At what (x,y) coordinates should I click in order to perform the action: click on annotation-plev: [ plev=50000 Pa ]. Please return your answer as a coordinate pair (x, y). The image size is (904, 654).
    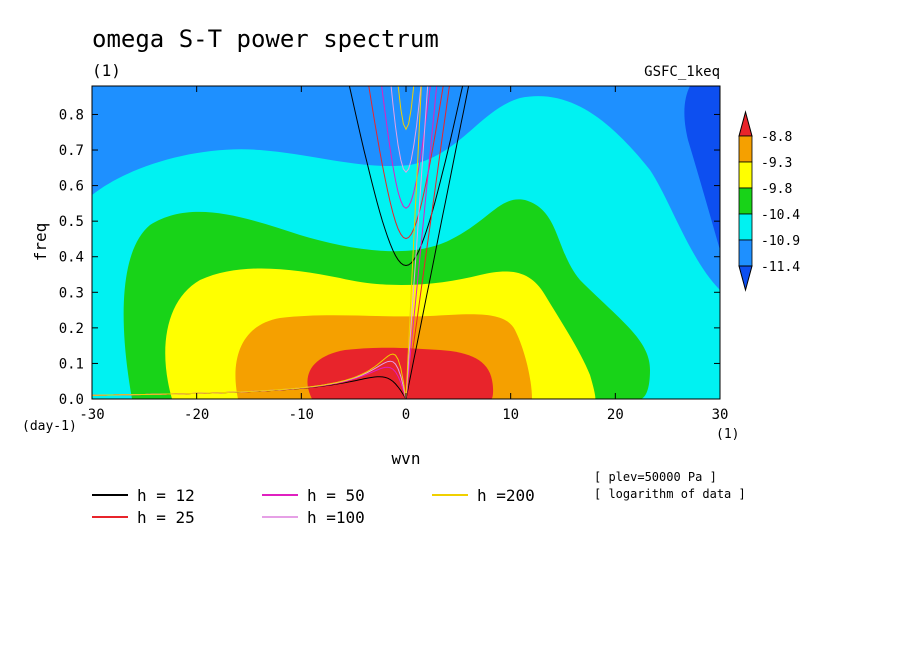
    Looking at the image, I should click on (655, 477).